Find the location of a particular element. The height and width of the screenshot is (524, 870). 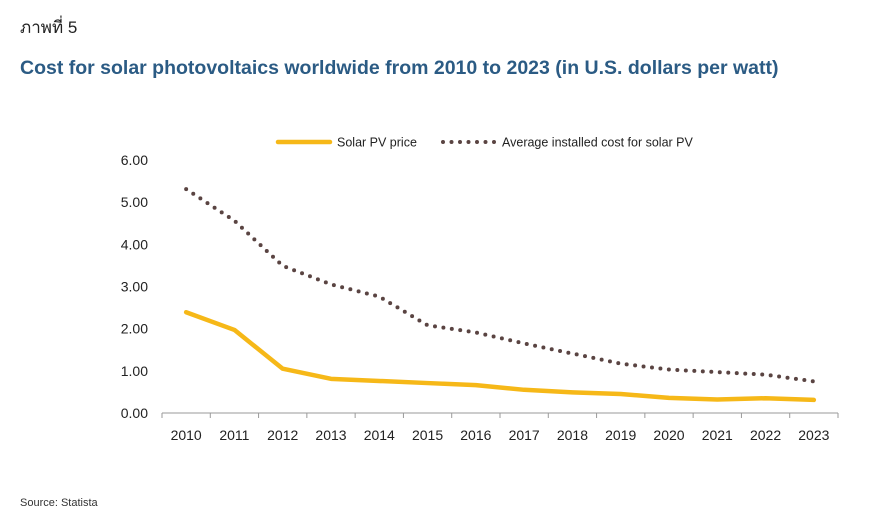

y-tick-label: 2.00 is located at coordinates (134, 329).